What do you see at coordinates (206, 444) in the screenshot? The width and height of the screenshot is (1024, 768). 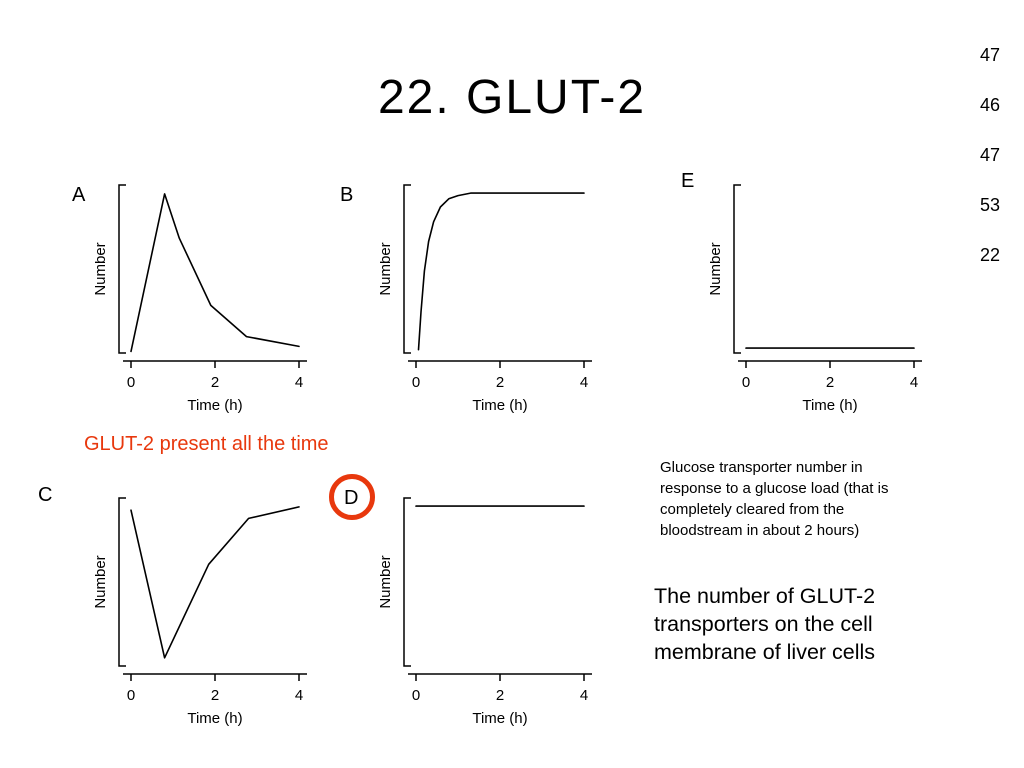 I see `annotation-glut2-present: GLUT-2 present all the time` at bounding box center [206, 444].